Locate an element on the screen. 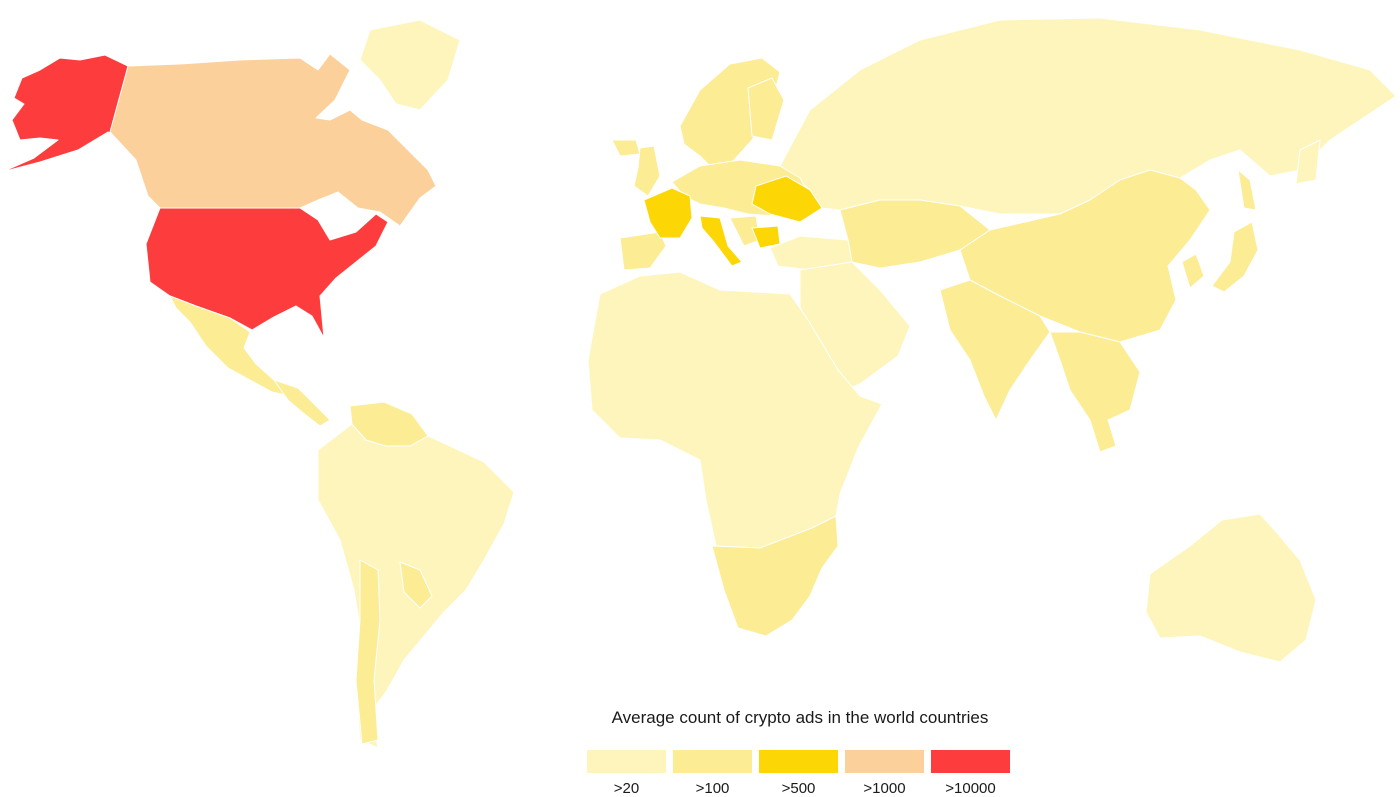 The width and height of the screenshot is (1400, 797). region-japan is located at coordinates (1235, 257).